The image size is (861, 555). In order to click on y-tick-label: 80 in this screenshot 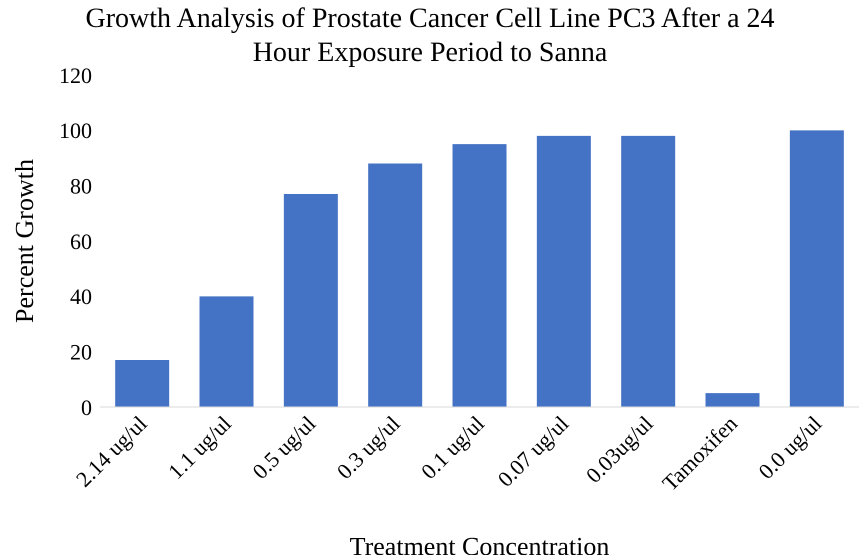, I will do `click(81, 185)`.